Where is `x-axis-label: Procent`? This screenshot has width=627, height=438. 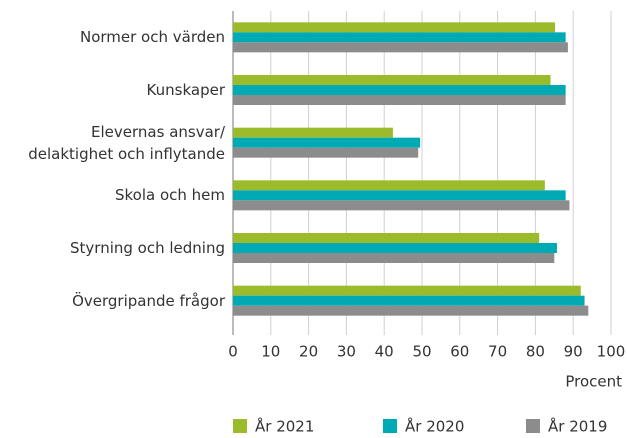
x-axis-label: Procent is located at coordinates (593, 382).